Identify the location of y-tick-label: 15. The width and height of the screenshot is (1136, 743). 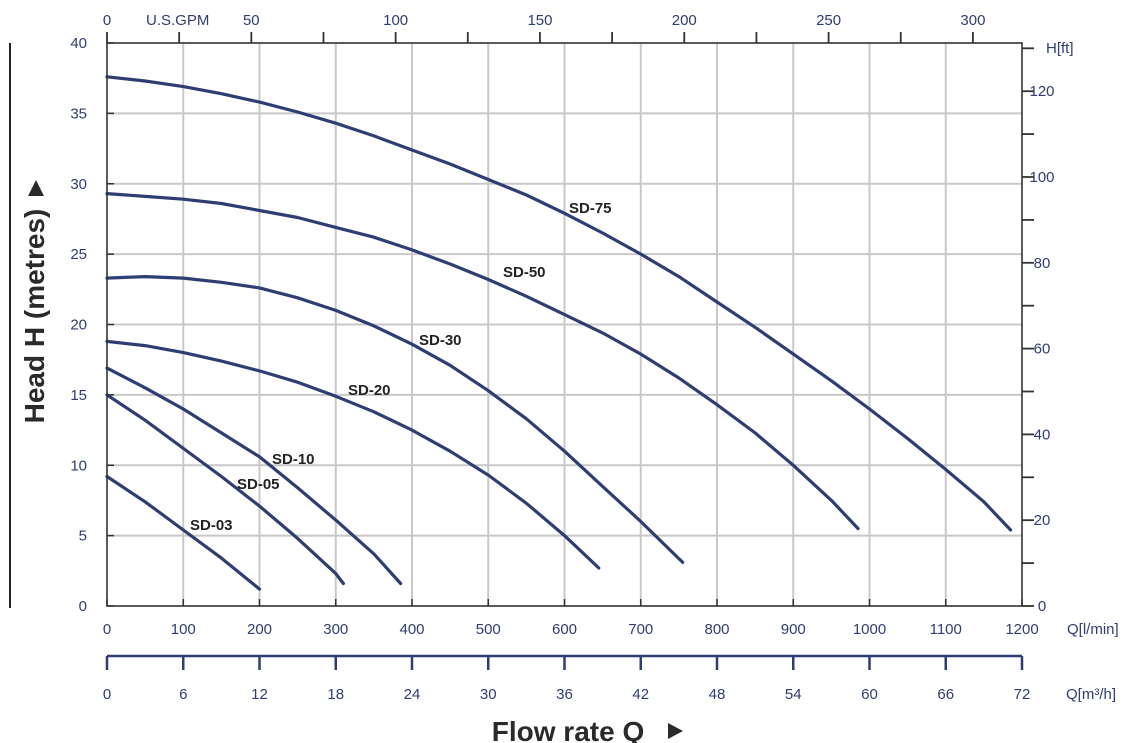
(78, 395).